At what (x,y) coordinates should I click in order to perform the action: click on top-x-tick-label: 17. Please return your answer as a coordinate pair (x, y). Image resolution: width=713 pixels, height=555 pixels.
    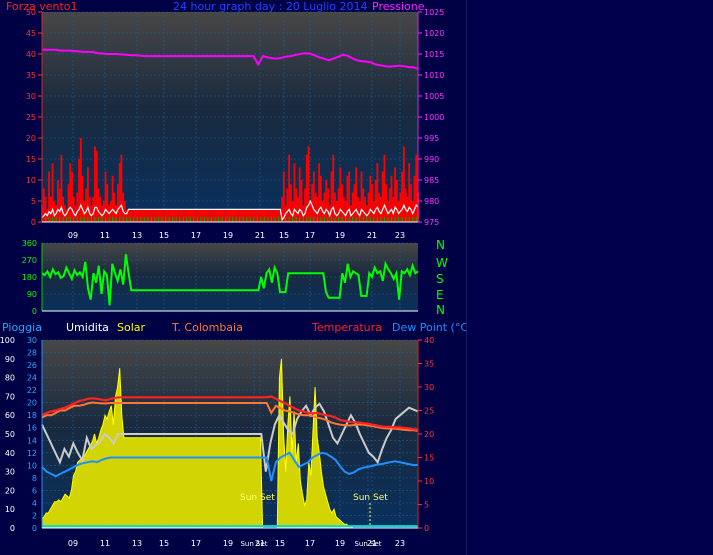
    Looking at the image, I should click on (310, 235).